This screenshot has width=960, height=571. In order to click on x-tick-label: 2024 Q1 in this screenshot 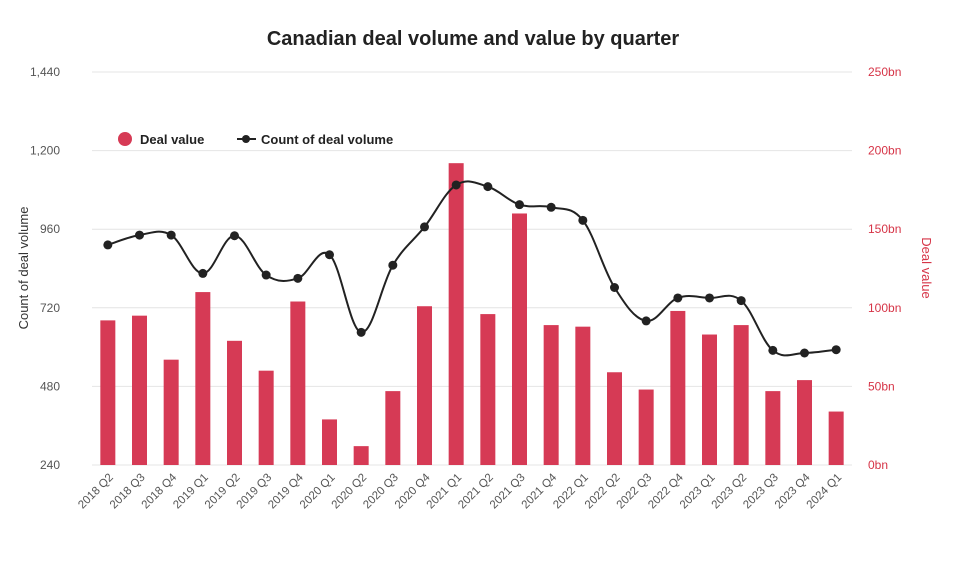, I will do `click(825, 492)`.